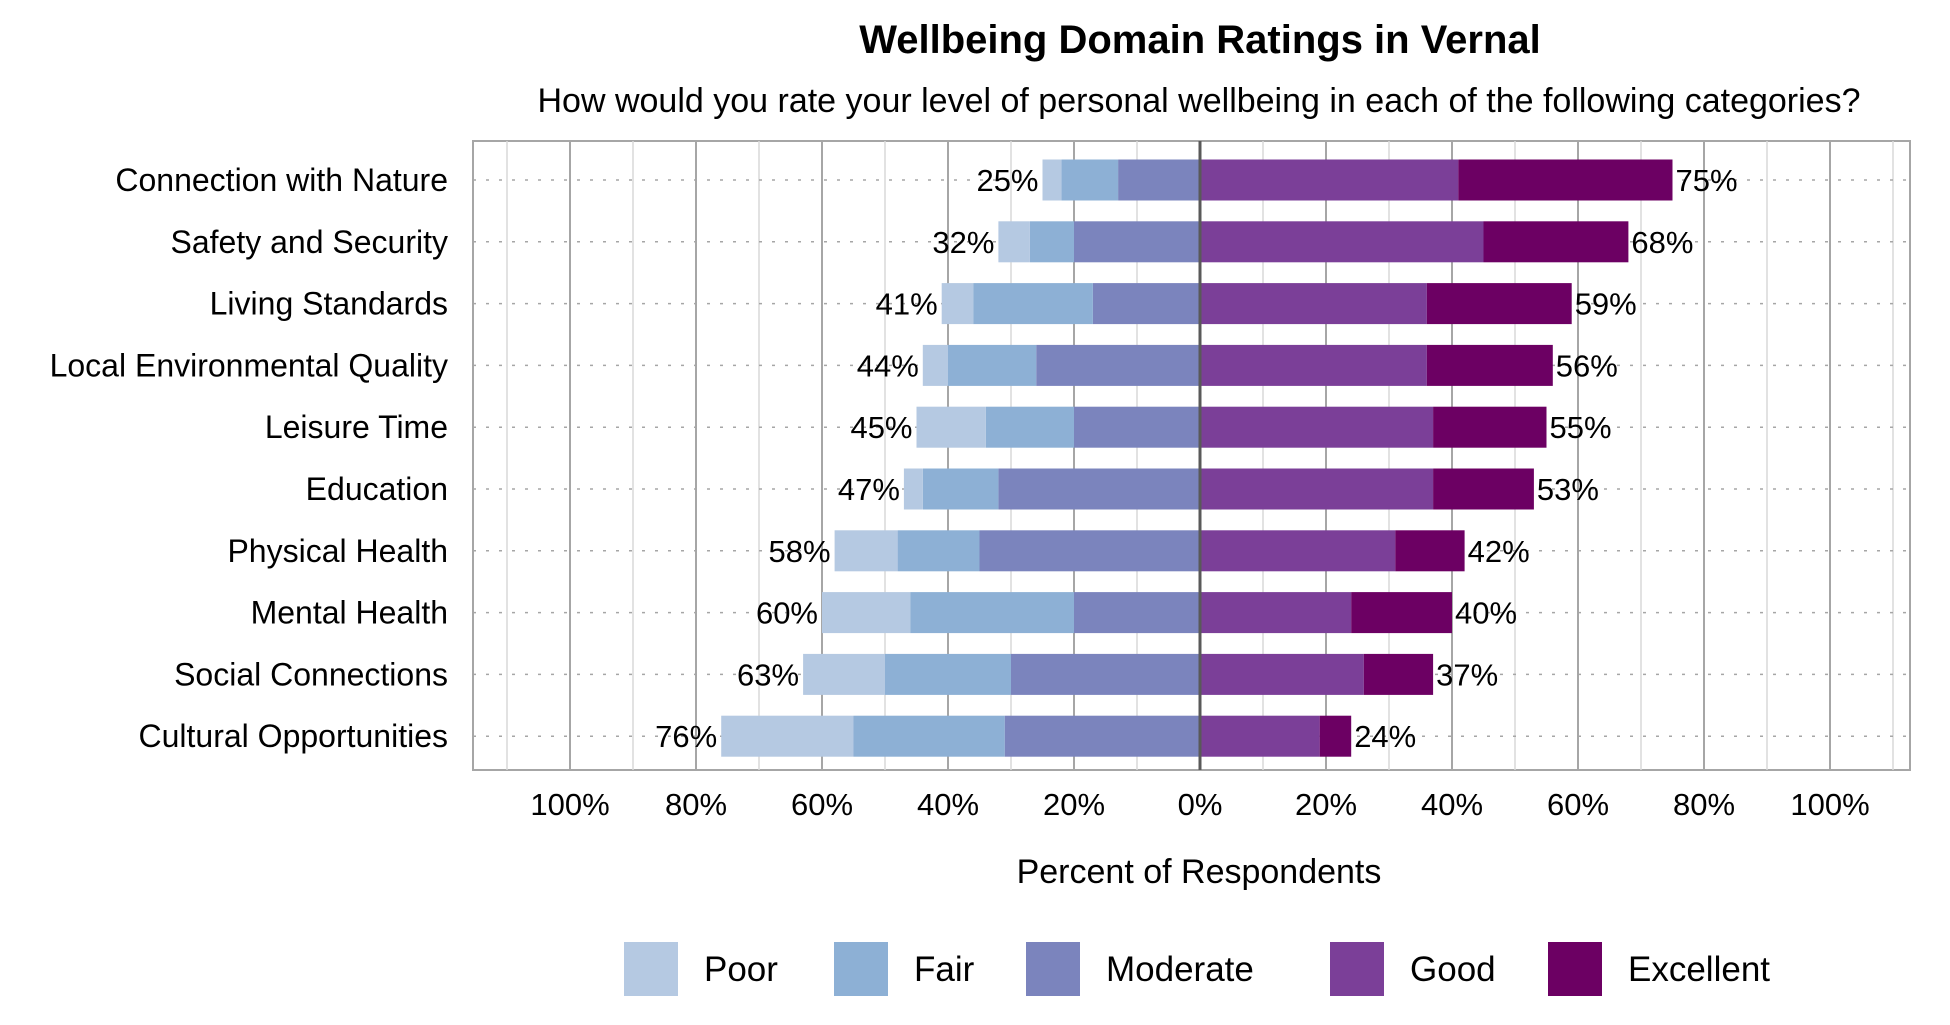 This screenshot has width=1950, height=1025. What do you see at coordinates (1452, 804) in the screenshot?
I see `x-tick-label: 40%` at bounding box center [1452, 804].